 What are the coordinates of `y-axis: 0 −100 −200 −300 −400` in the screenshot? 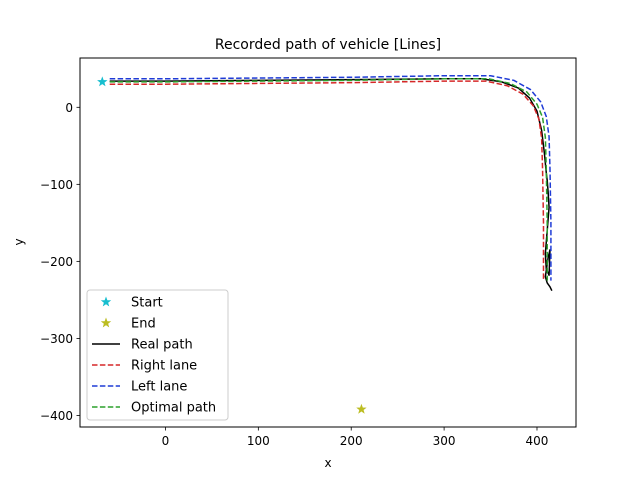 It's located at (60, 262).